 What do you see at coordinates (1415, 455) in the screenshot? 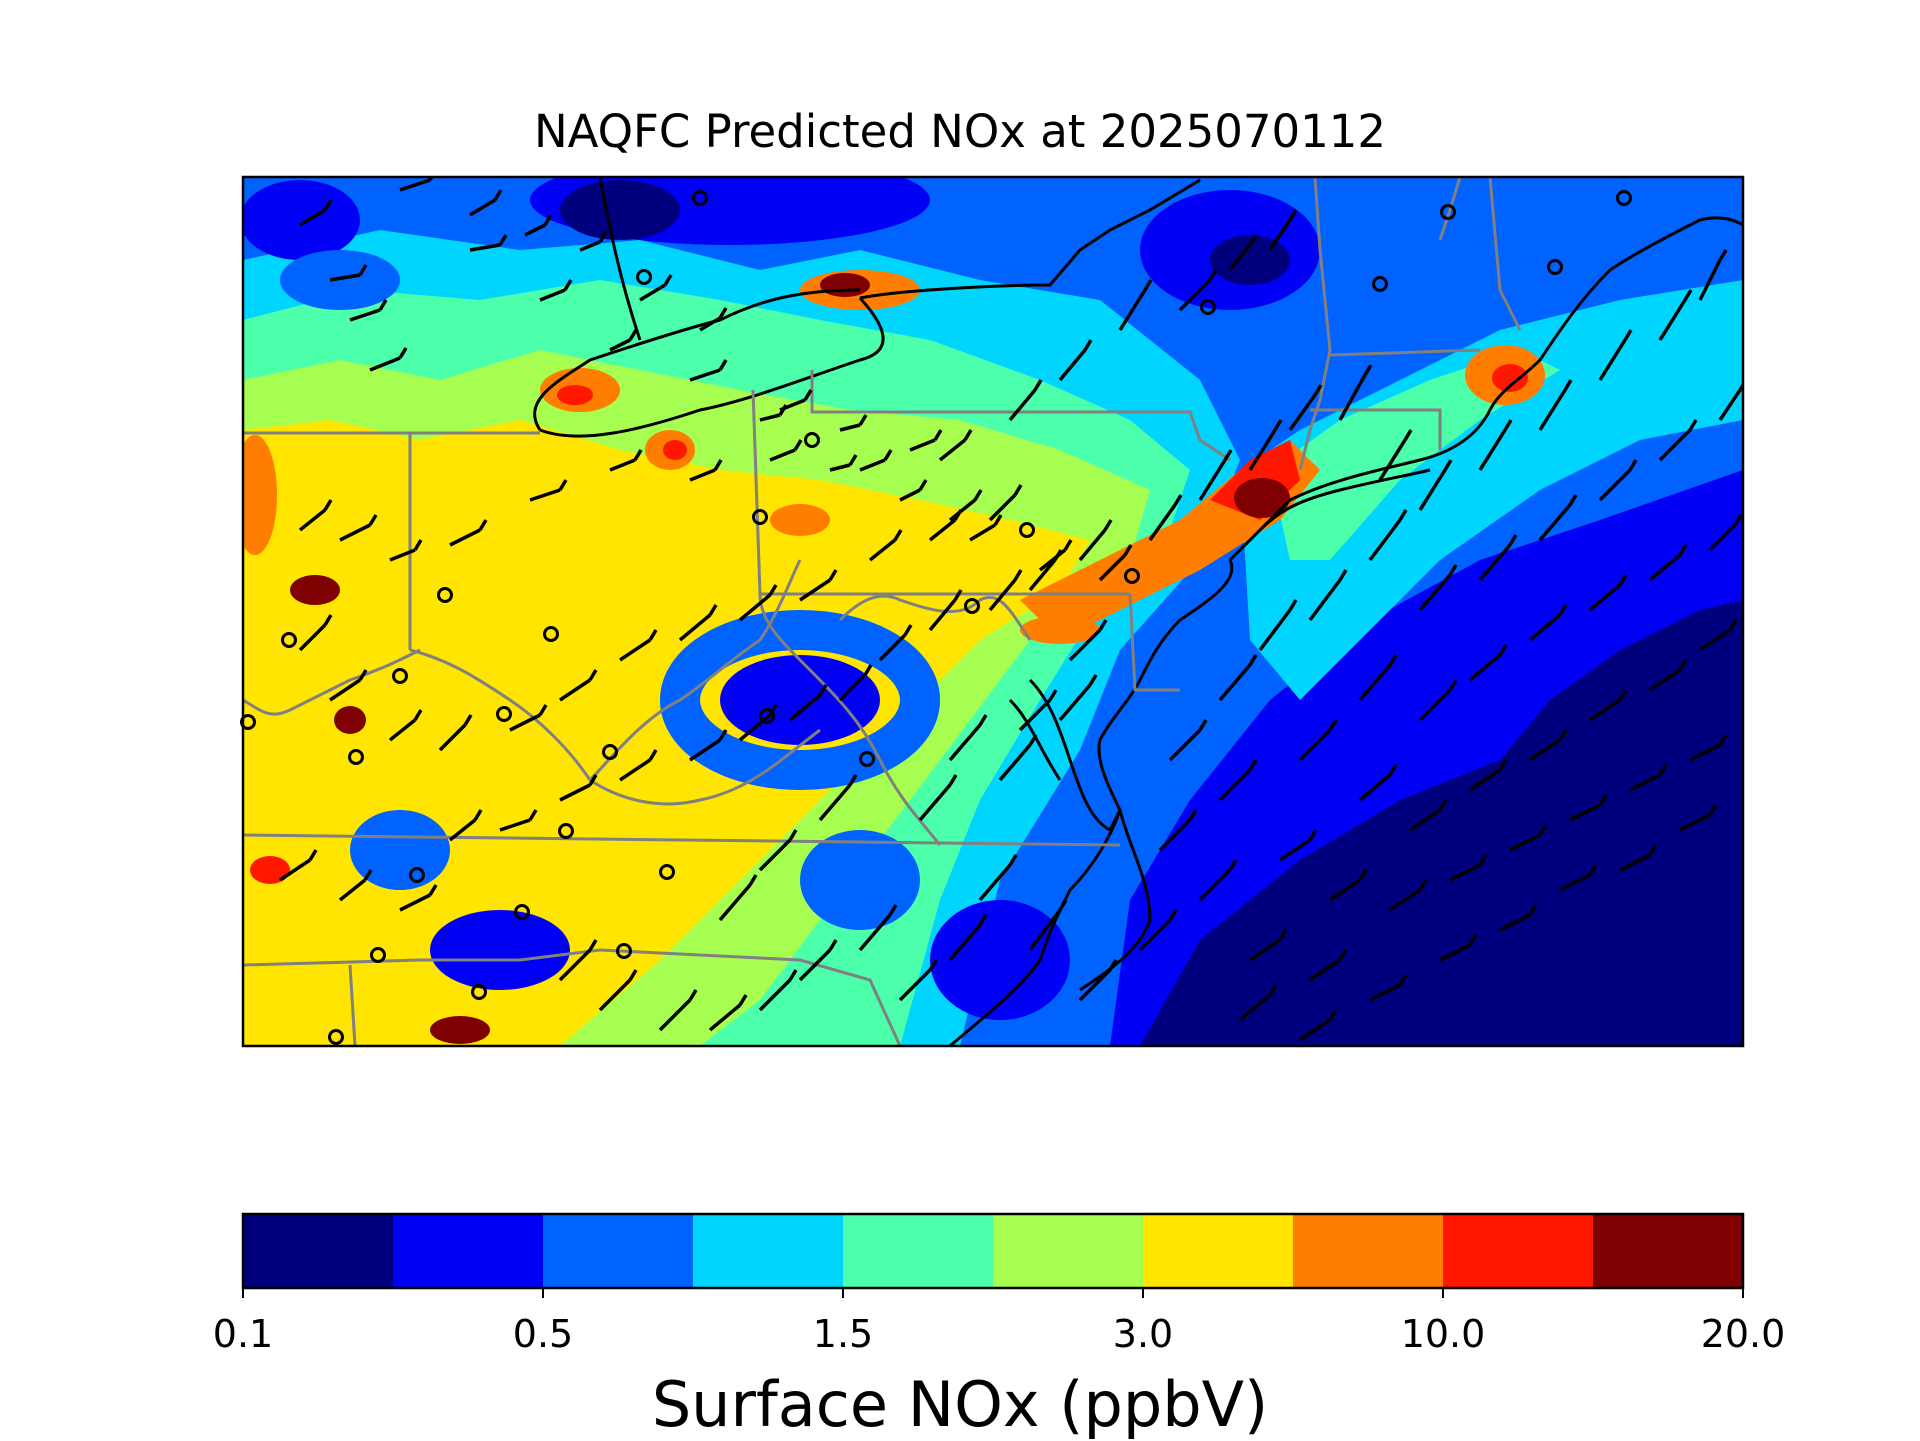
I see `offshore-plume-core` at bounding box center [1415, 455].